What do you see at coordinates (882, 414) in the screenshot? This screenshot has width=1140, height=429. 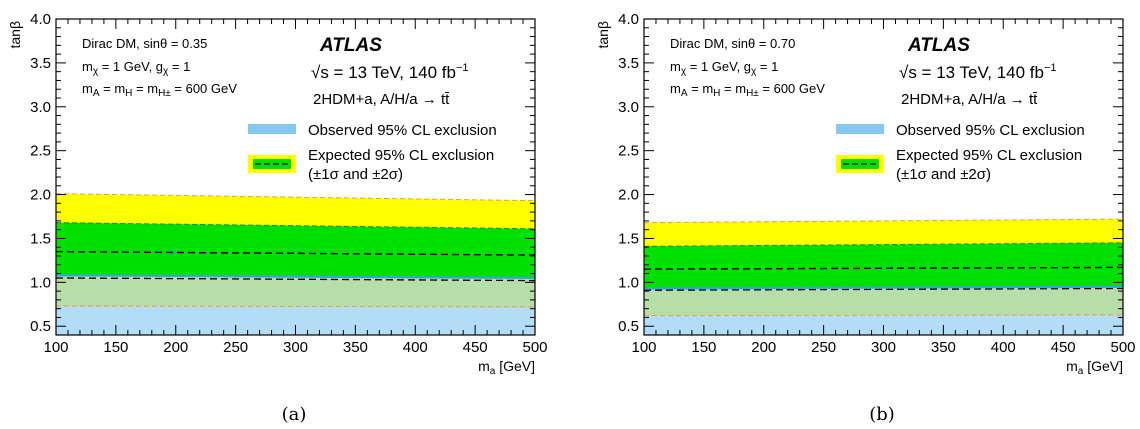 I see `subfigure-caption: (b)` at bounding box center [882, 414].